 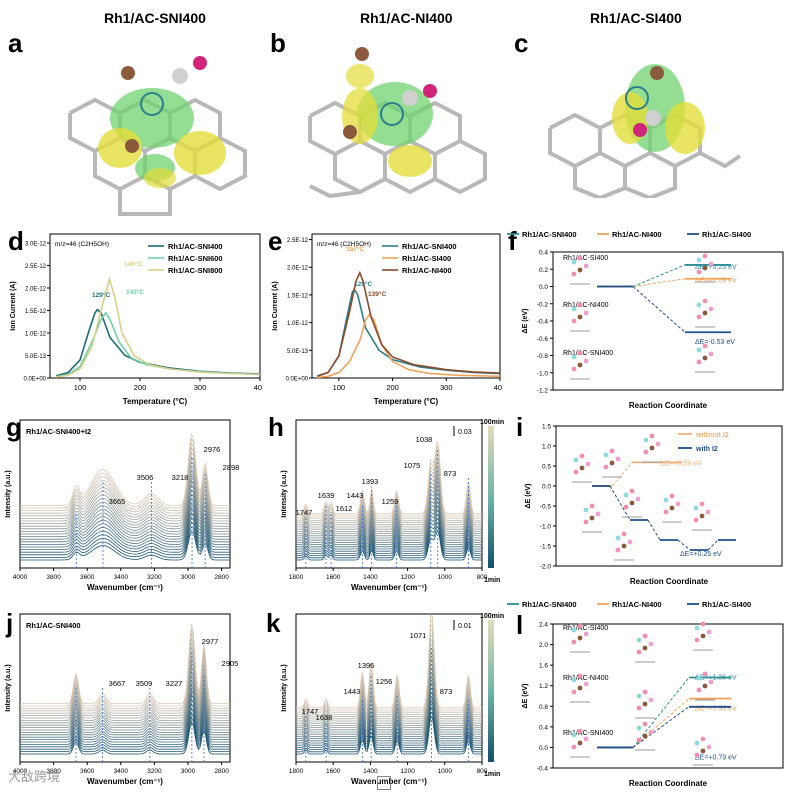 I want to click on delta-e-label: ΔE=-0.53 eV, so click(x=715, y=342).